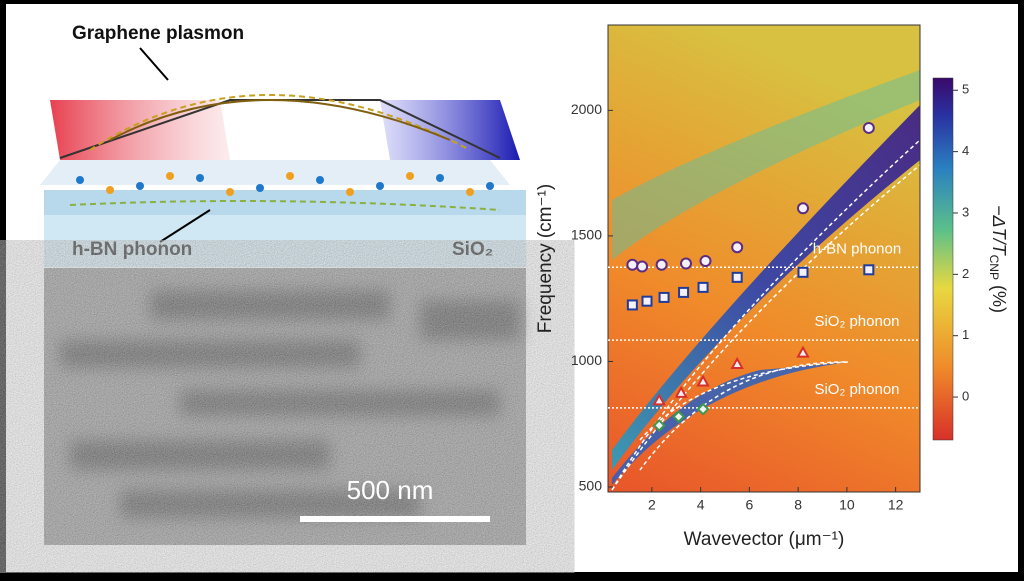  I want to click on colorbar-label-unit: (%), so click(999, 296).